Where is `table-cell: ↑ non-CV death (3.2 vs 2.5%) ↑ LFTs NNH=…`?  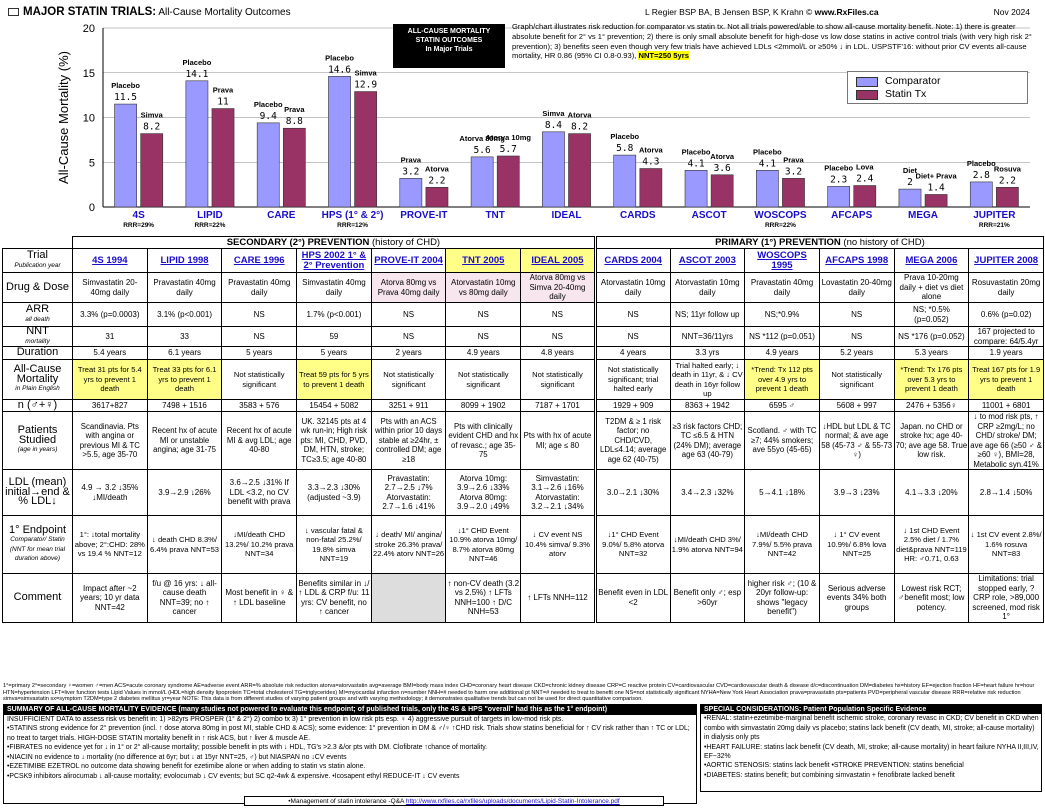 table-cell: ↑ non-CV death (3.2 vs 2.5%) ↑ LFTs NNH=… is located at coordinates (483, 598).